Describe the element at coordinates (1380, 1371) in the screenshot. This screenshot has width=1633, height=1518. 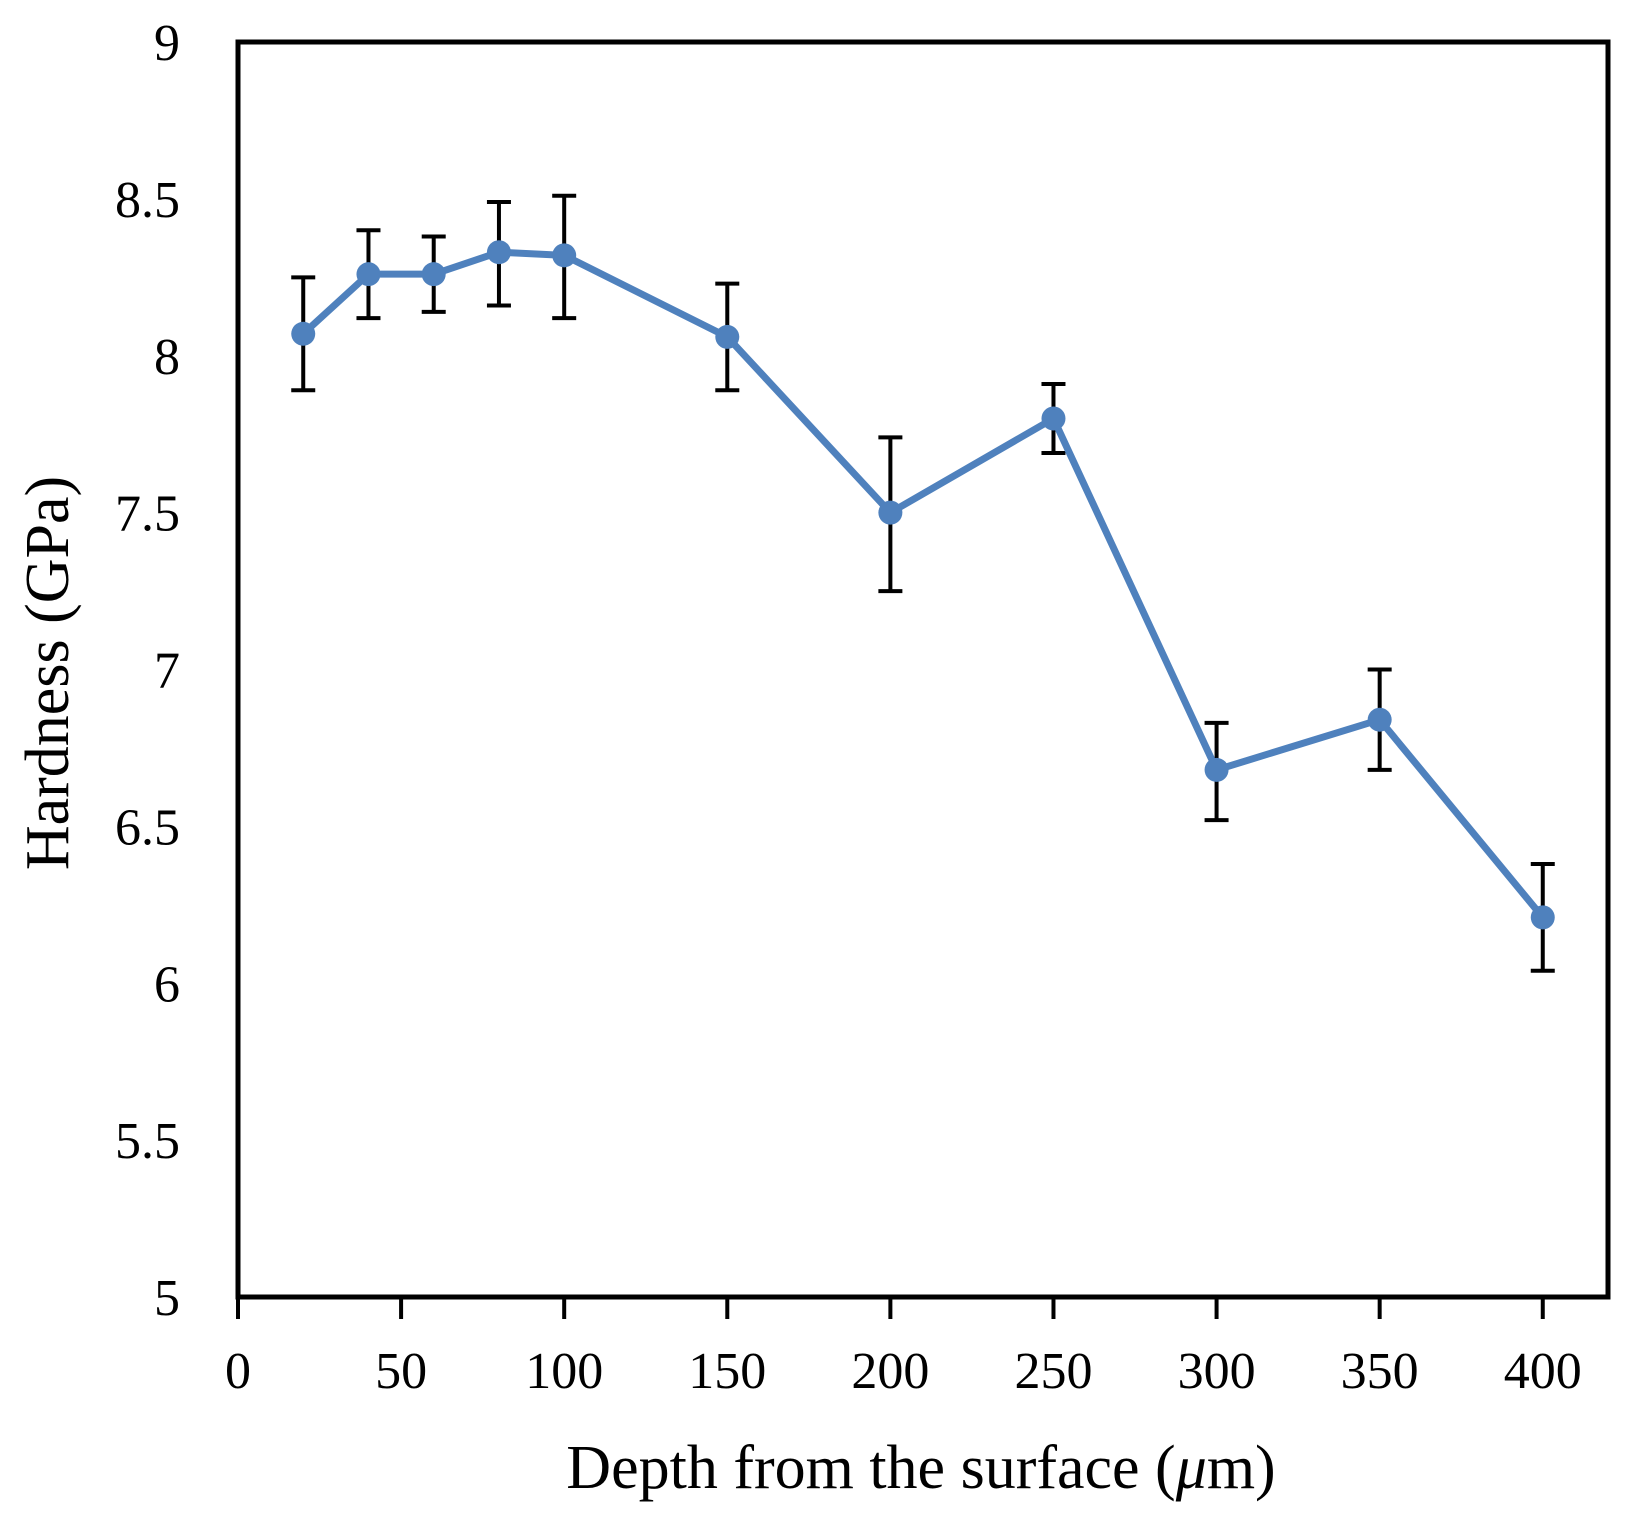
I see `x-tick-label: 350` at that location.